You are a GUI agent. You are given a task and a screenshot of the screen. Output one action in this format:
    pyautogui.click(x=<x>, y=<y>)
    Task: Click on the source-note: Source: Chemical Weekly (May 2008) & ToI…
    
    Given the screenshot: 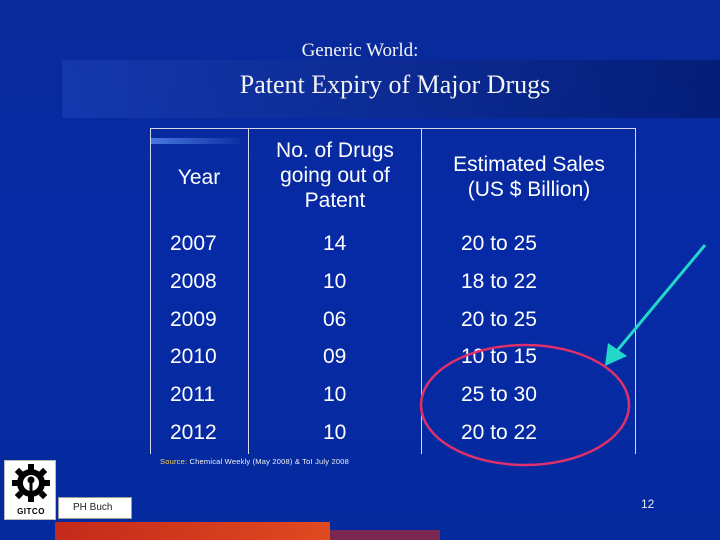 What is the action you would take?
    pyautogui.click(x=254, y=461)
    